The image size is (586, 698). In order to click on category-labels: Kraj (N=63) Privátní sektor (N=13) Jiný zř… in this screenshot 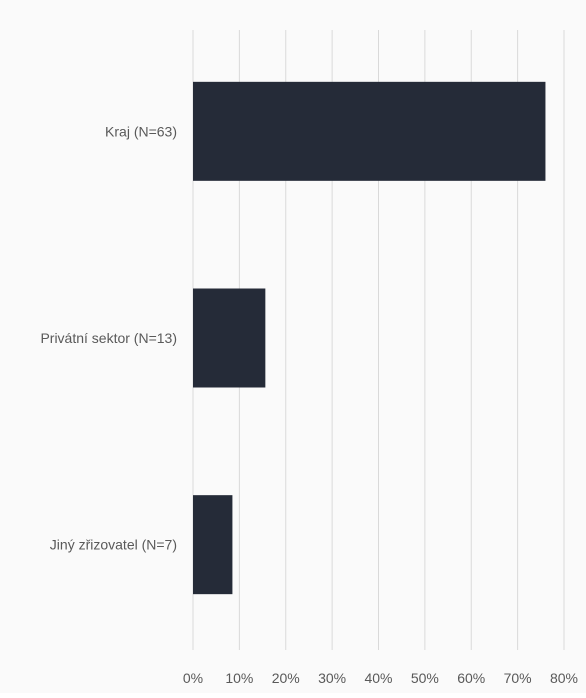, I will do `click(108, 337)`.